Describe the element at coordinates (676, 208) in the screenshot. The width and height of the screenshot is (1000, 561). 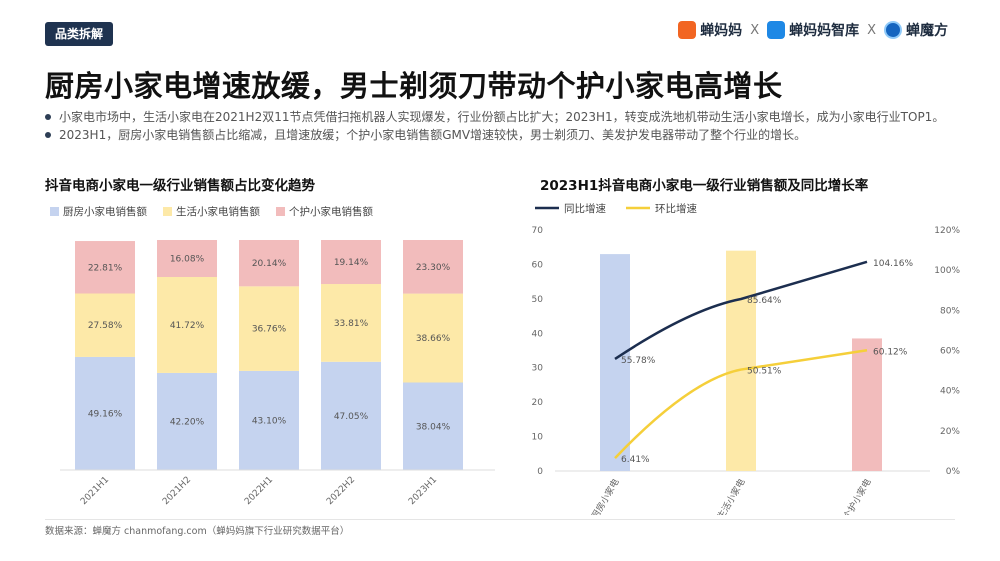
I see `legend-label: 环比增速` at that location.